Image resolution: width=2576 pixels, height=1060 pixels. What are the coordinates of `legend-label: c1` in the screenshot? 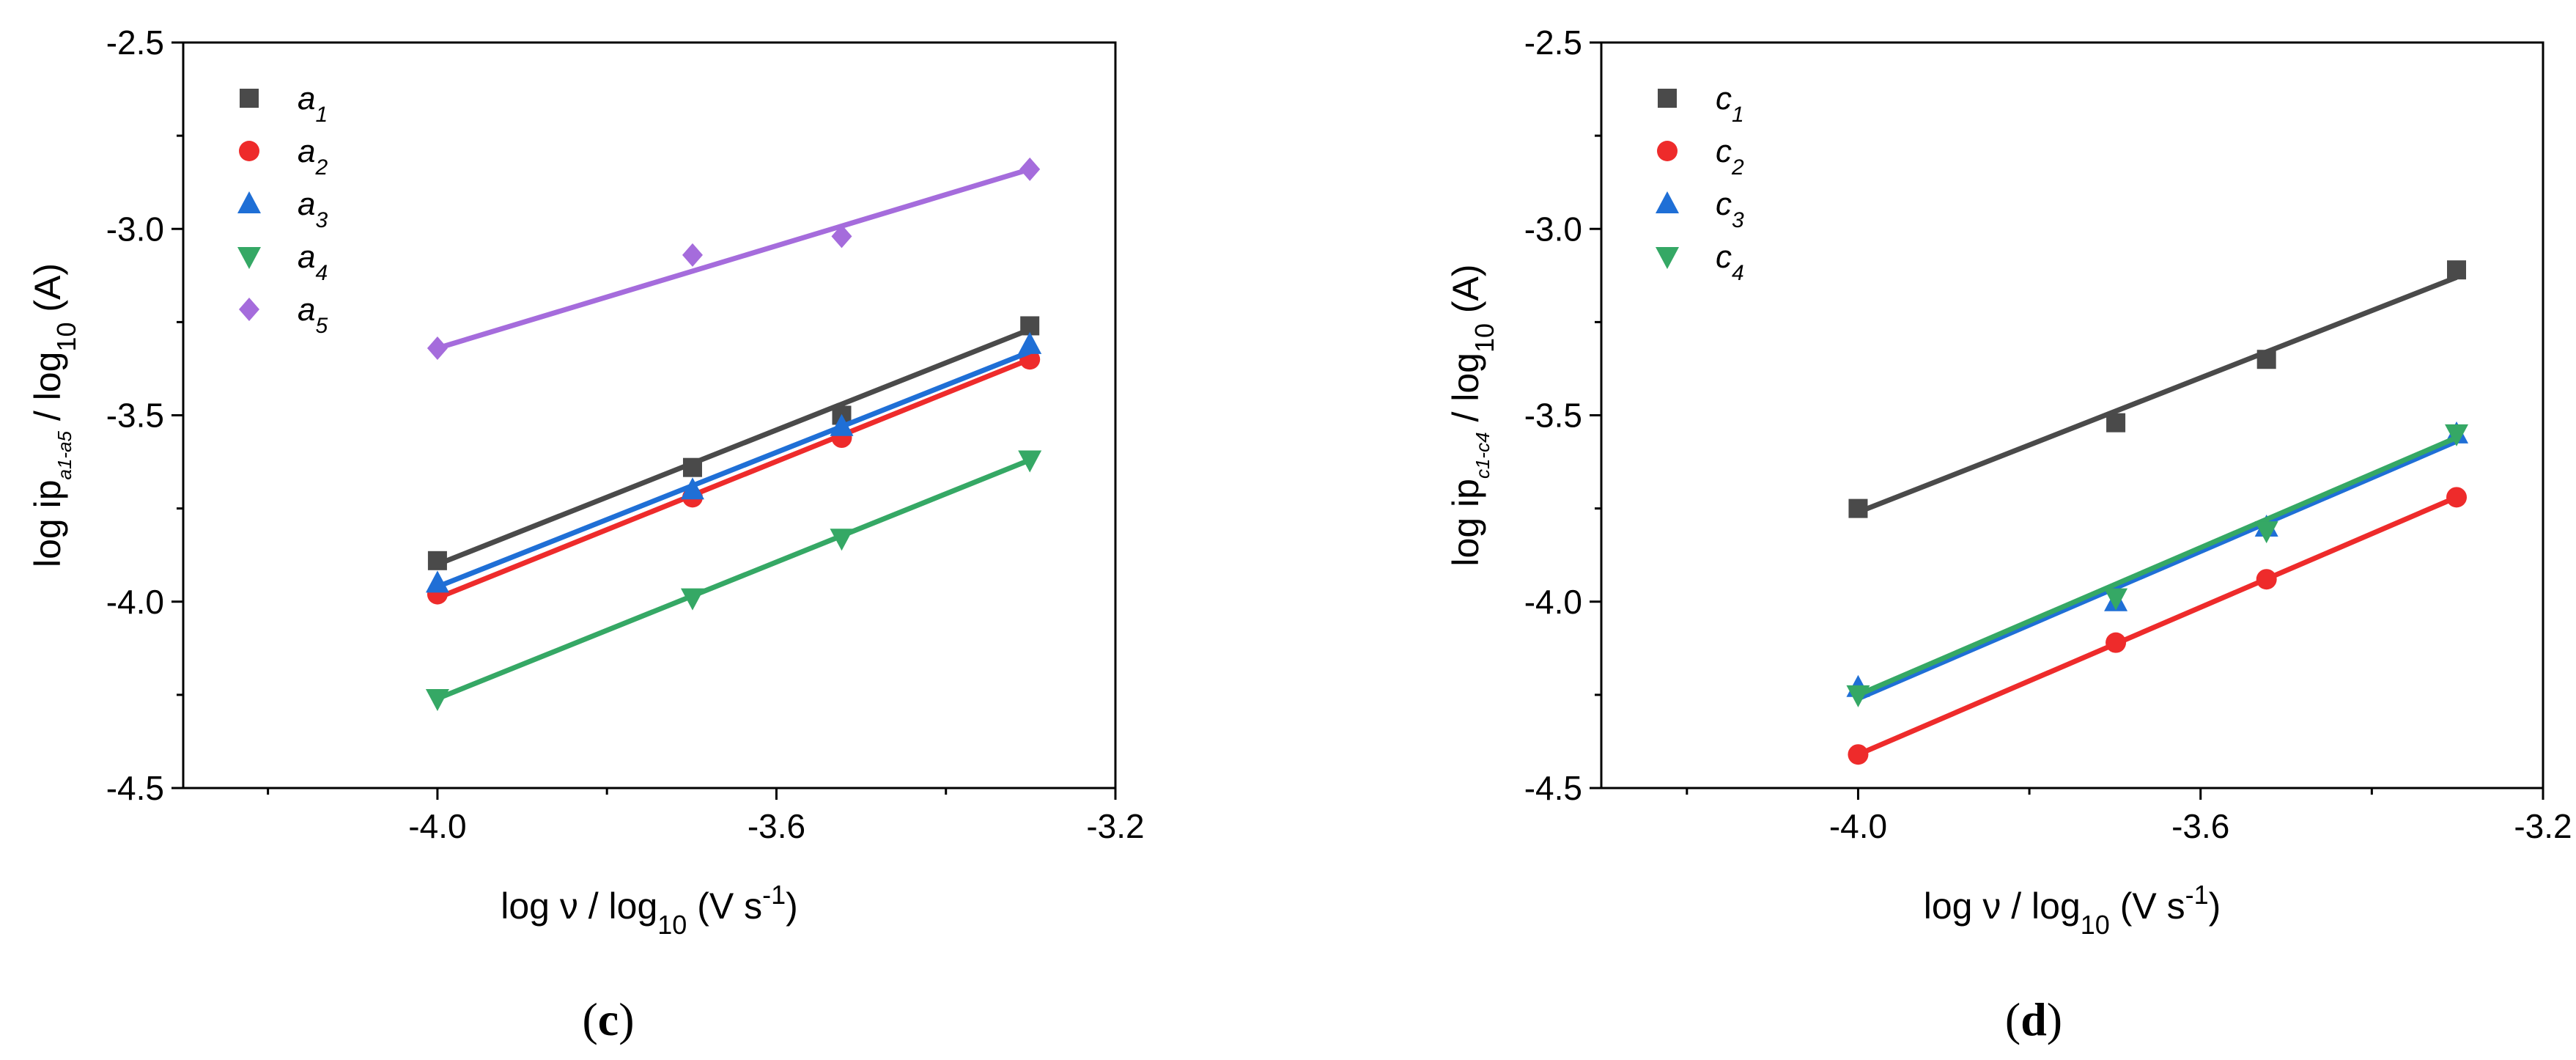 It's located at (1730, 104).